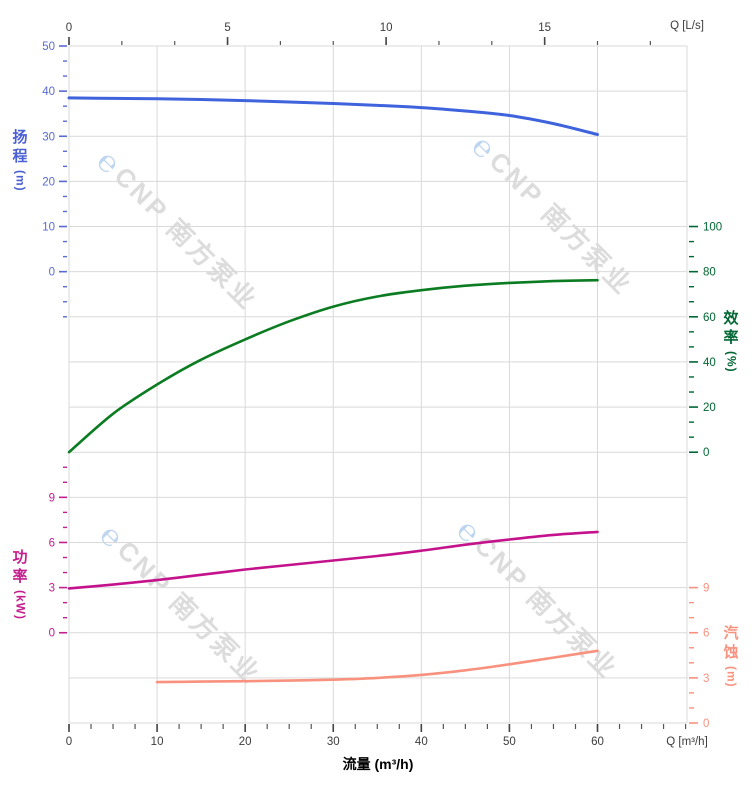 The height and width of the screenshot is (797, 752). Describe the element at coordinates (52, 634) in the screenshot. I see `power-axis-tick-label: 0` at that location.